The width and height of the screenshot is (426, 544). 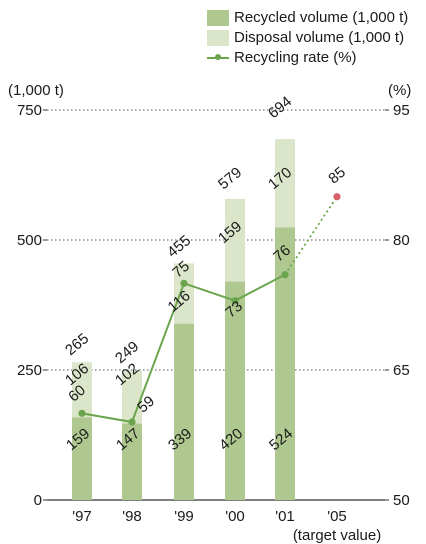 I want to click on legend-item-disposal: Disposal volume (1,000 t), so click(x=316, y=38).